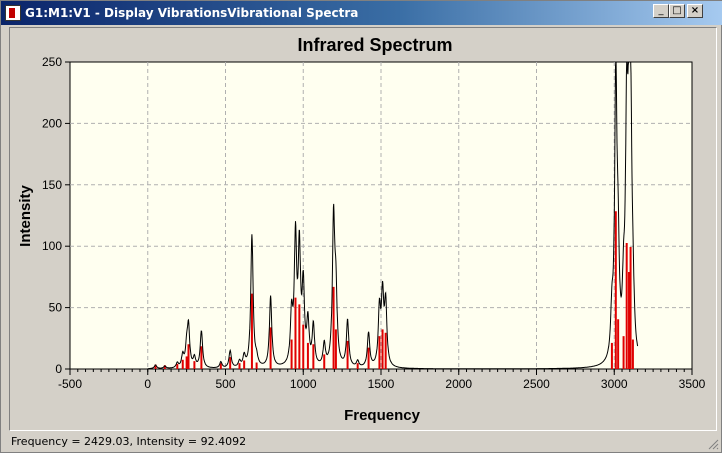  Describe the element at coordinates (661, 11) in the screenshot. I see `minimize-button: _` at that location.